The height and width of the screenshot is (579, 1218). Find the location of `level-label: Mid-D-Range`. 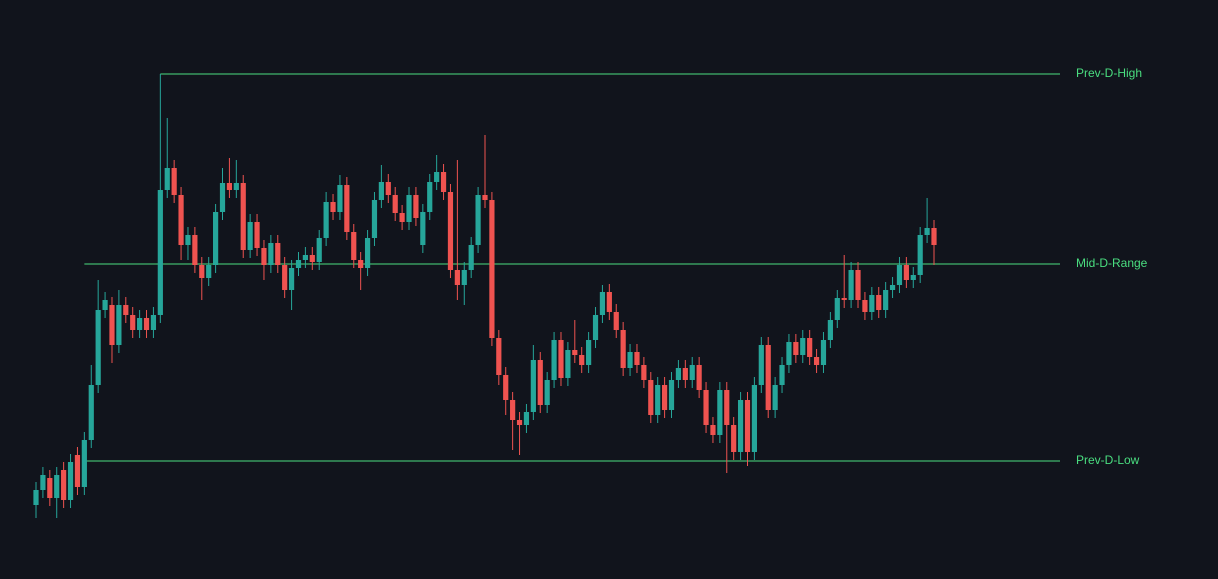

level-label: Mid-D-Range is located at coordinates (1112, 263).